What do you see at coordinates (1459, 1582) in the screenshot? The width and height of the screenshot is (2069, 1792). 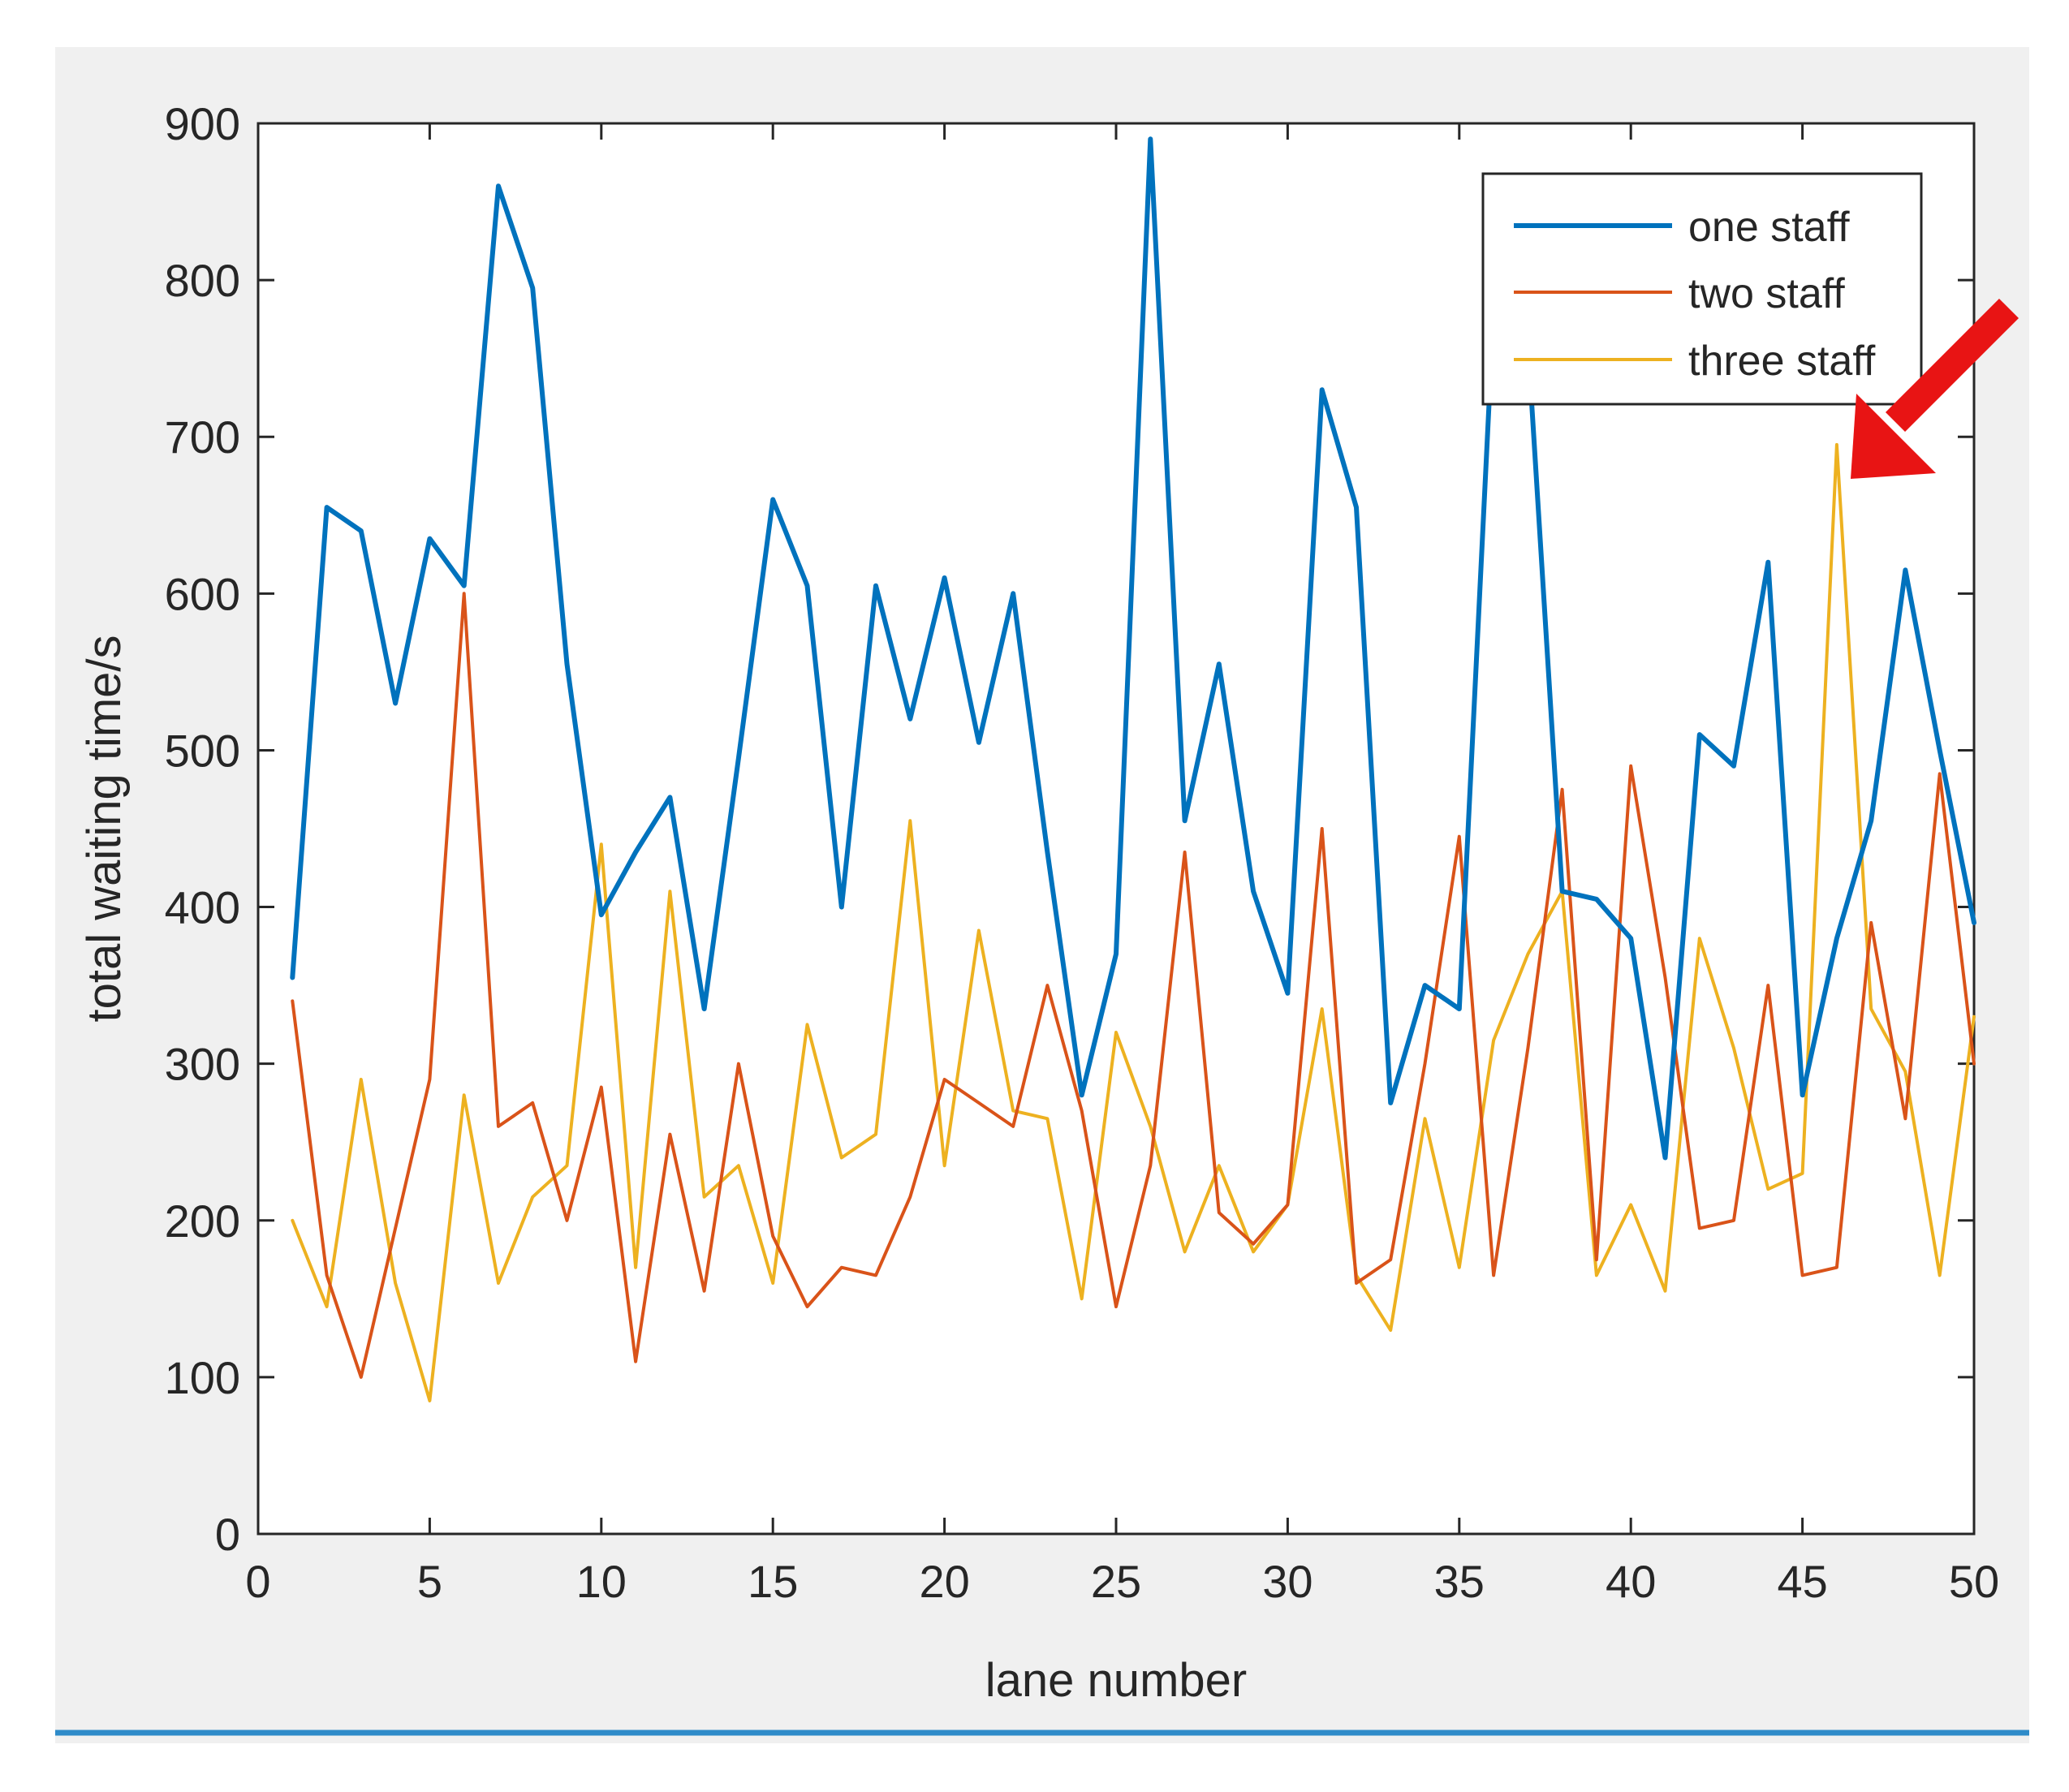 I see `x-tick-label: 35` at bounding box center [1459, 1582].